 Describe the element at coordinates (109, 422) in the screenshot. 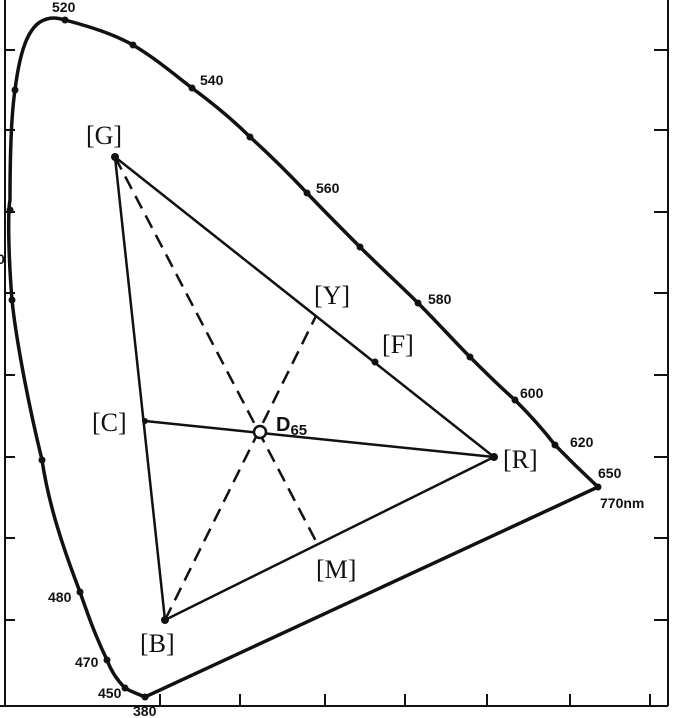

I see `point-label: [C]` at that location.